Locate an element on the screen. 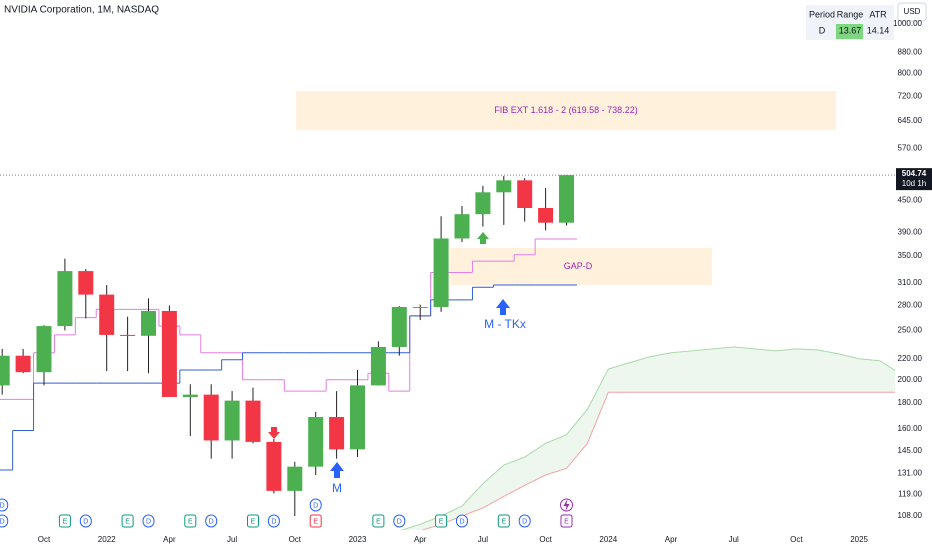  x-tick-label: 2022 is located at coordinates (107, 539).